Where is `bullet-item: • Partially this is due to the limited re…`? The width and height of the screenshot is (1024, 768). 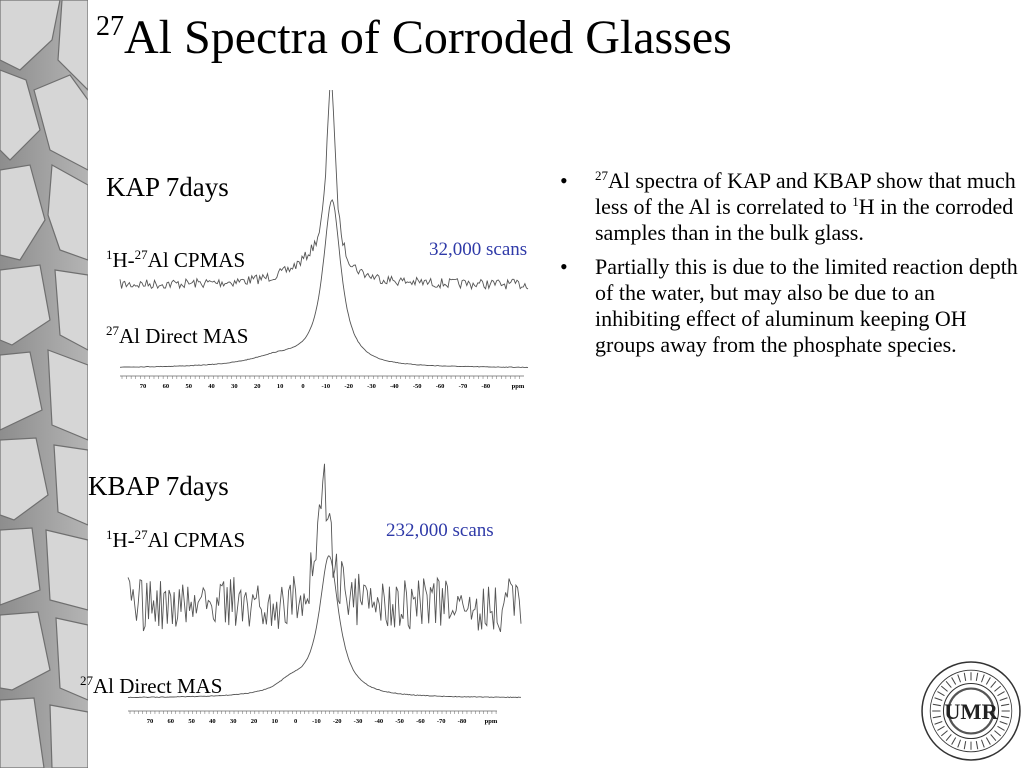 bullet-item: • Partially this is due to the limited re… is located at coordinates (789, 305).